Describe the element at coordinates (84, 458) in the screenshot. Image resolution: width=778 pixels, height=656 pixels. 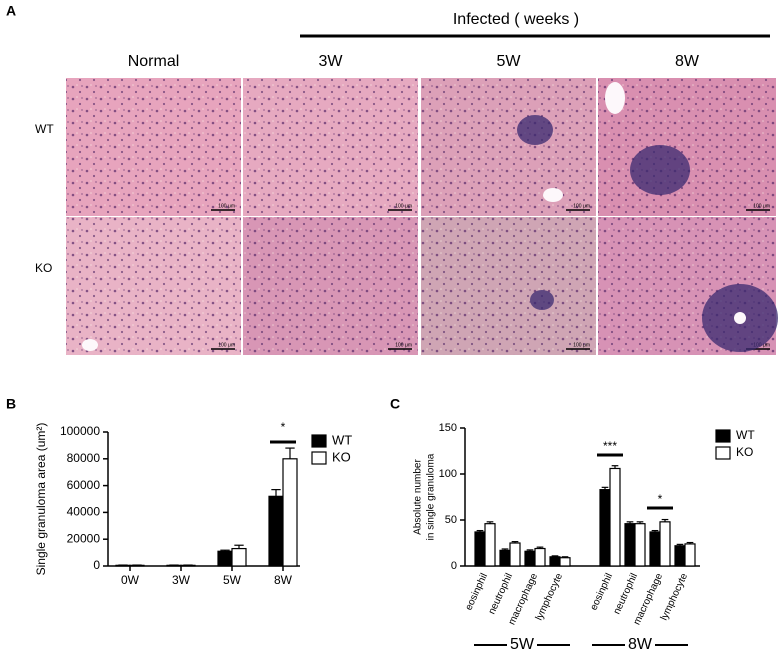
I see `y-tick-label: 80000` at that location.